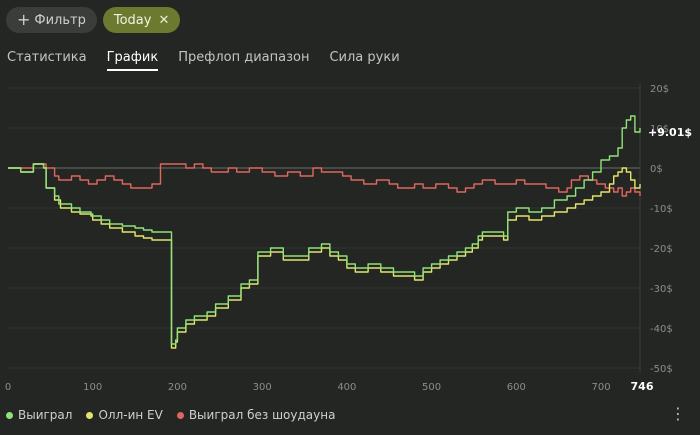 This screenshot has width=700, height=435. I want to click on legend-label: Олл-ин EV, so click(130, 415).